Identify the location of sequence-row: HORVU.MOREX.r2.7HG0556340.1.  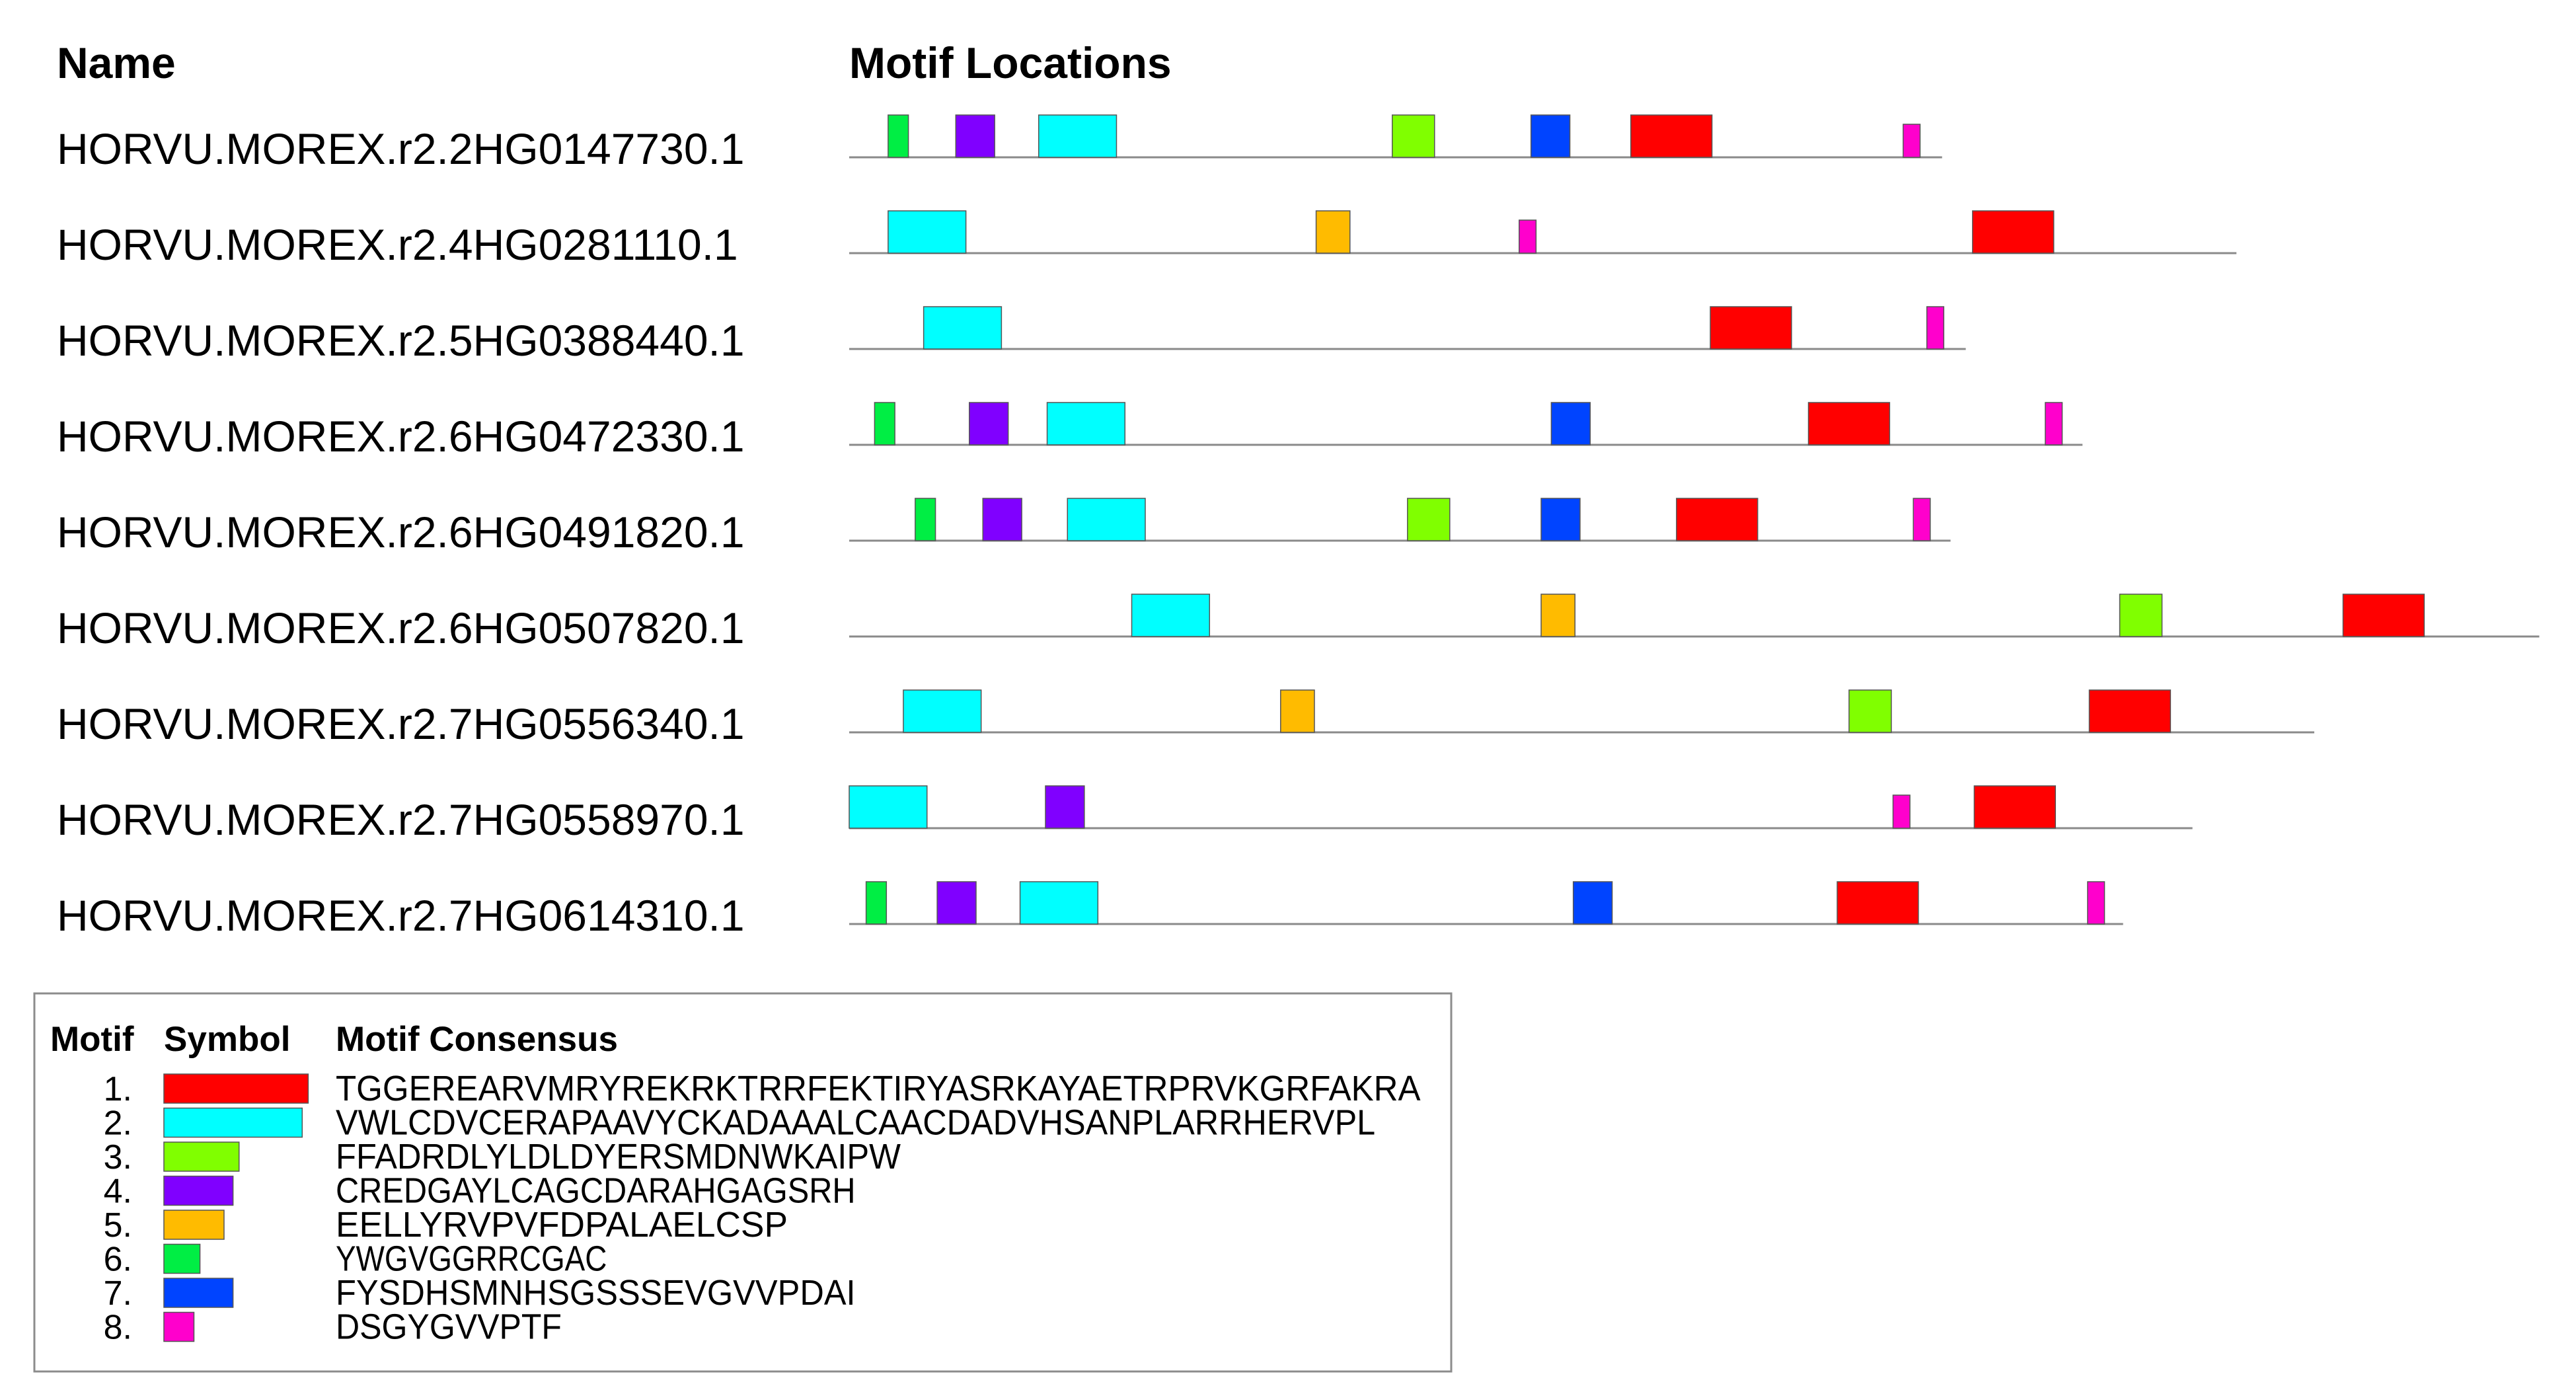
(1185, 718).